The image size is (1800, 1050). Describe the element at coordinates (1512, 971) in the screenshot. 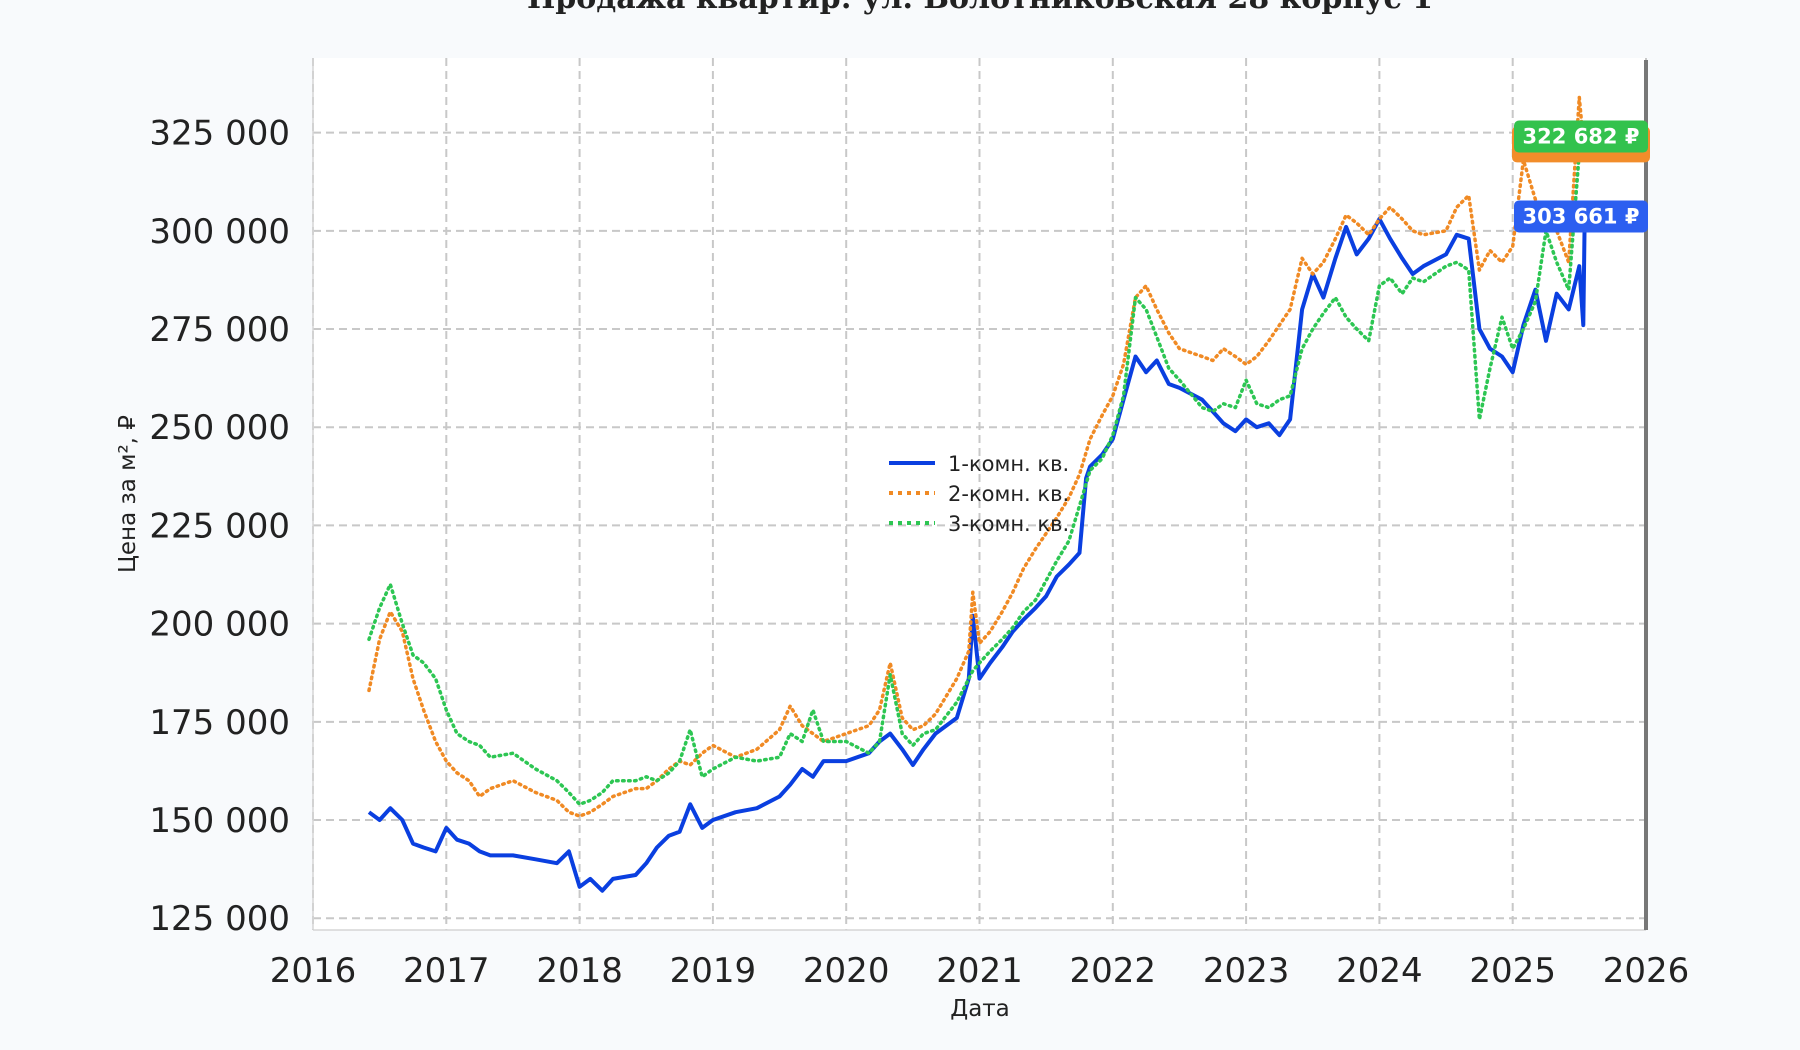

I see `x-tick-label: 2025` at that location.